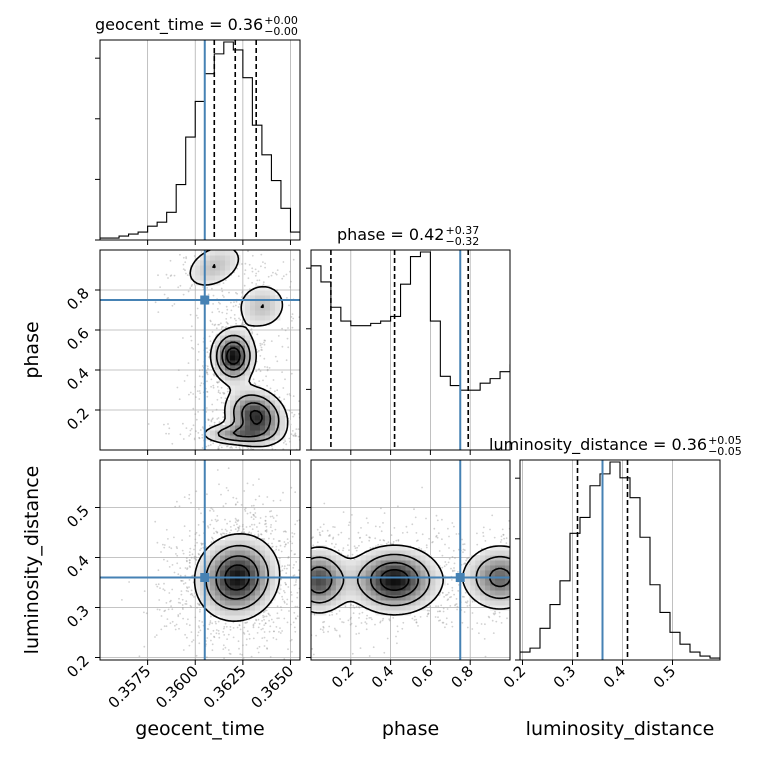 The width and height of the screenshot is (760, 760). What do you see at coordinates (205, 300) in the screenshot?
I see `truth-marker` at bounding box center [205, 300].